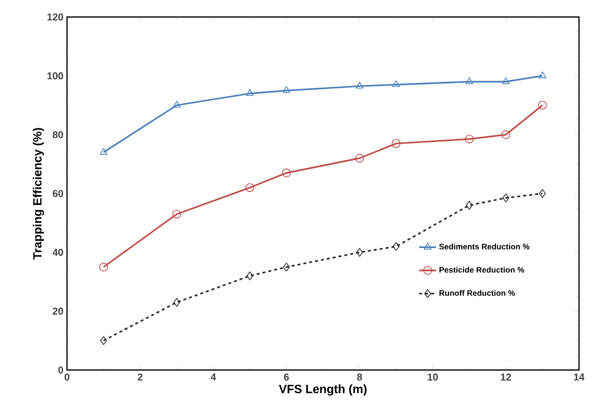 The width and height of the screenshot is (592, 416). I want to click on x-tick-label: 4, so click(213, 377).